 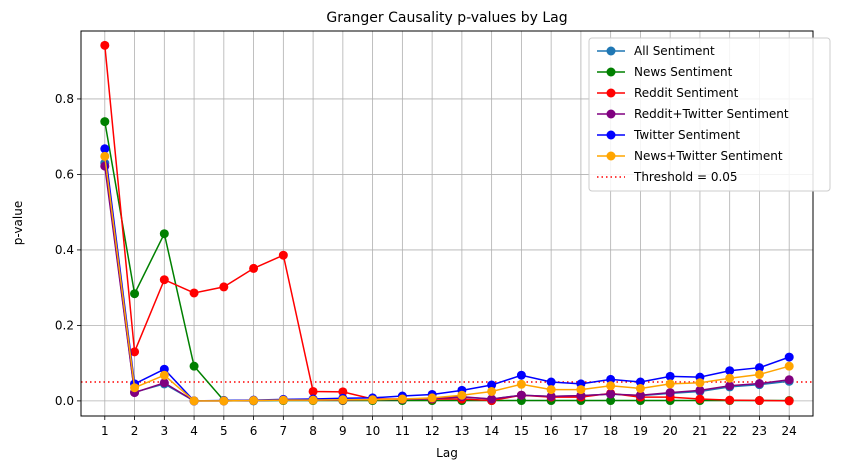 I want to click on x-tick-label: 18, so click(x=610, y=431).